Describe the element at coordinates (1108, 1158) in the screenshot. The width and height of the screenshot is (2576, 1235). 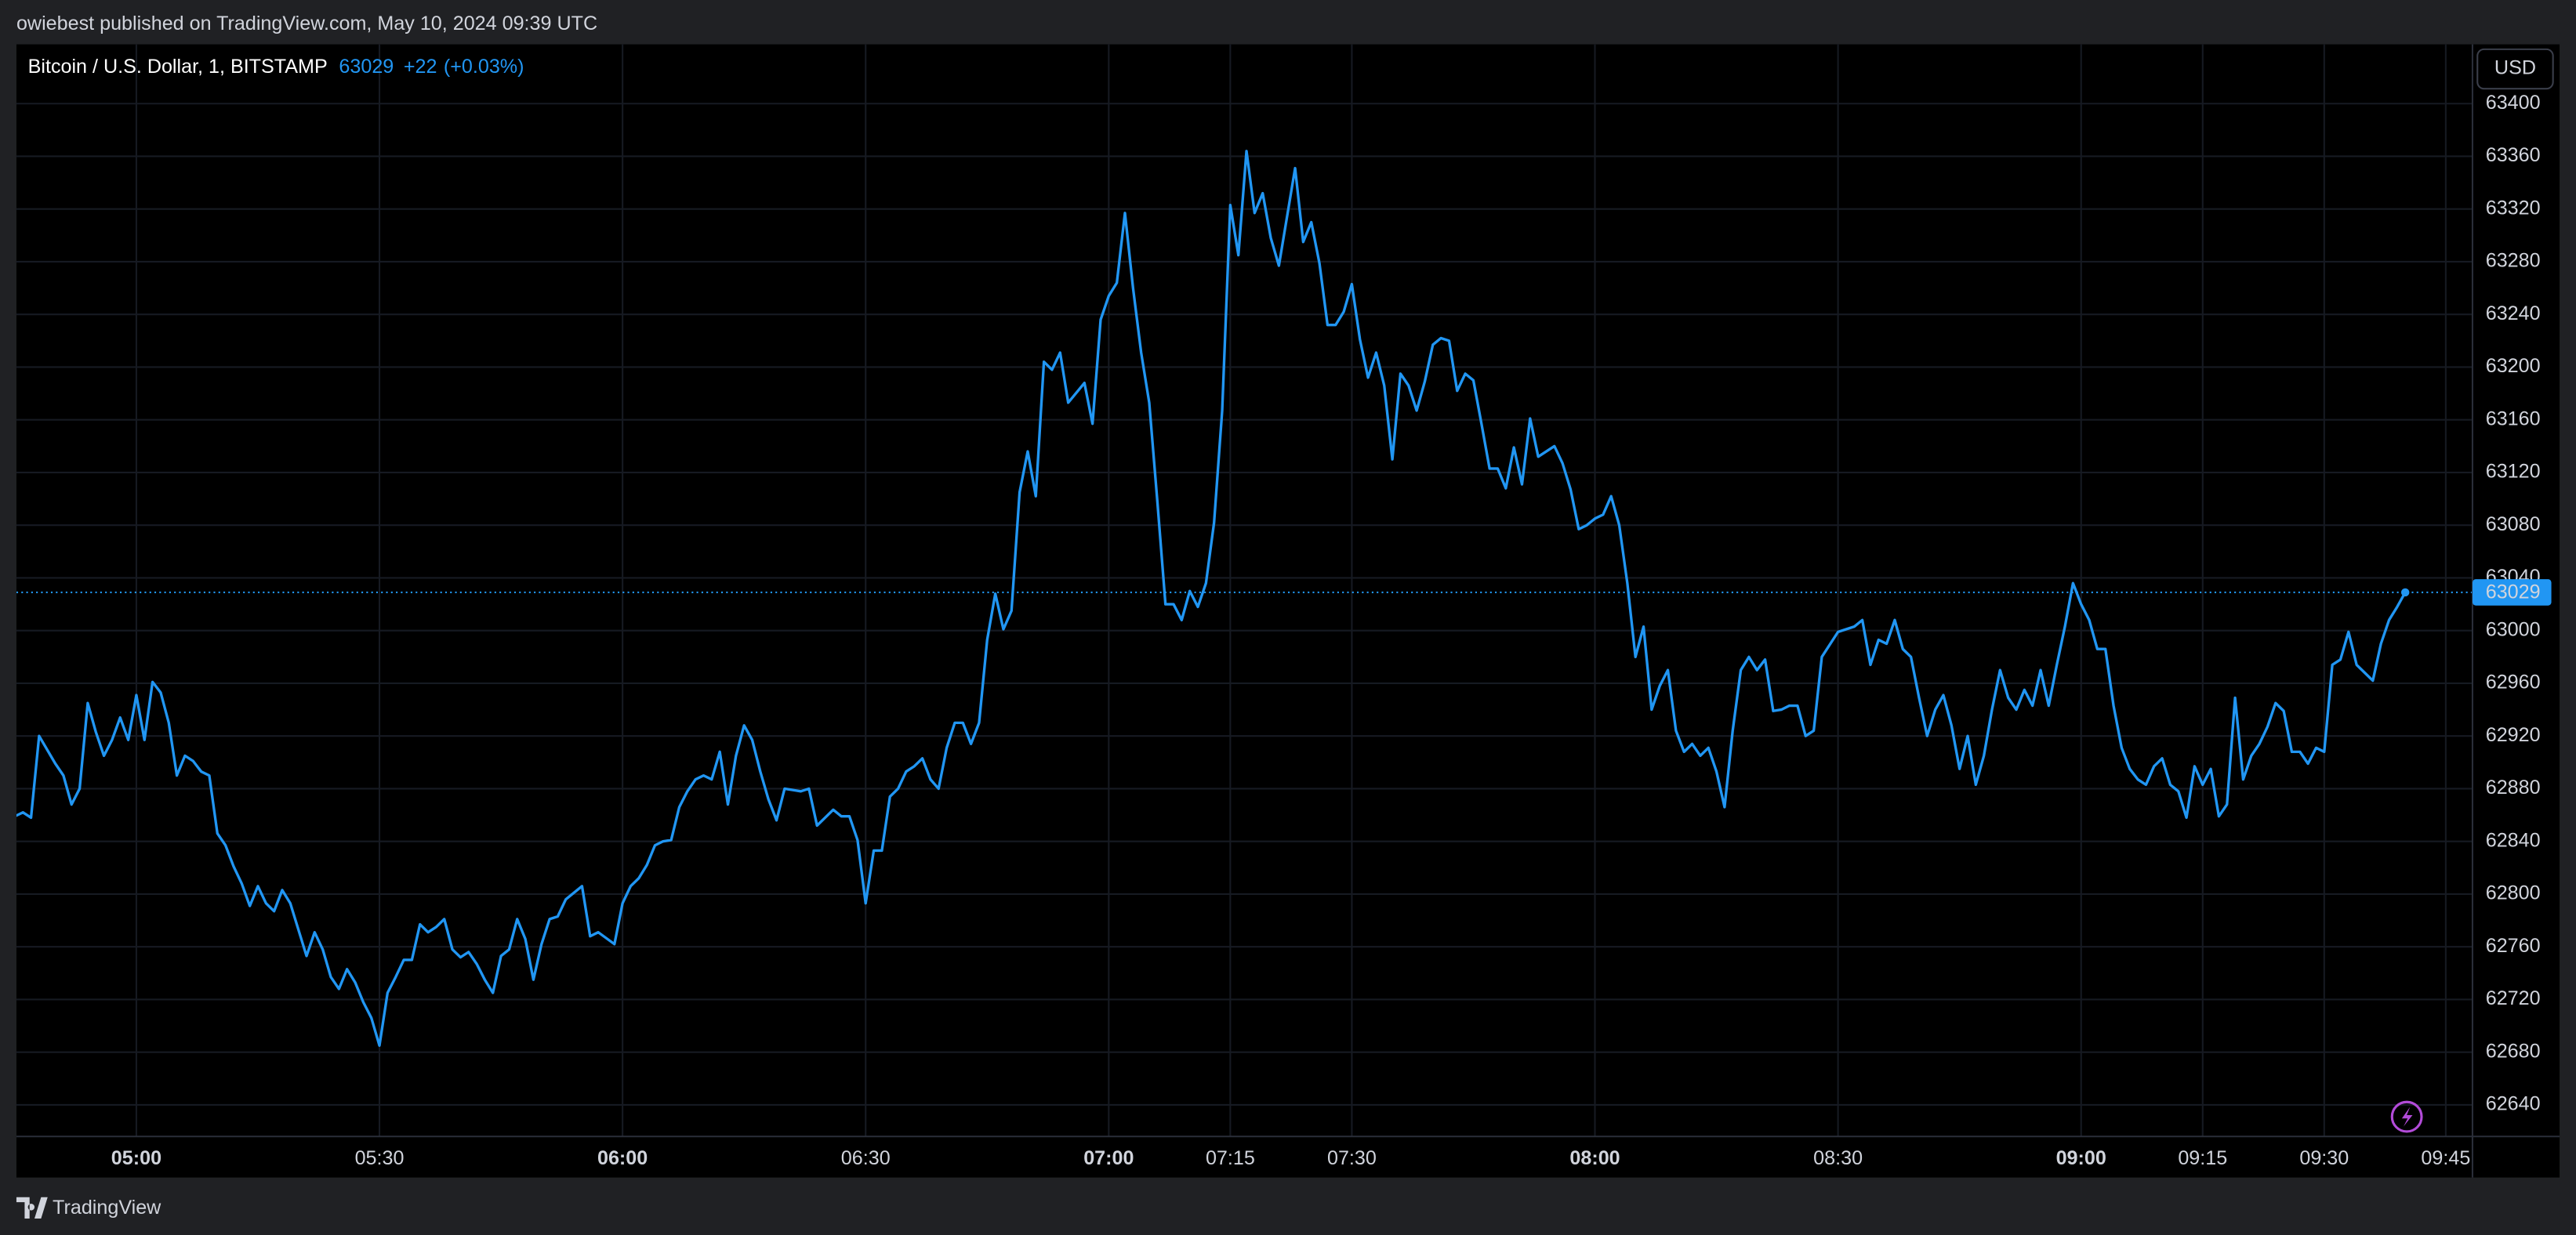
I see `x-tick-label: 07:00` at that location.